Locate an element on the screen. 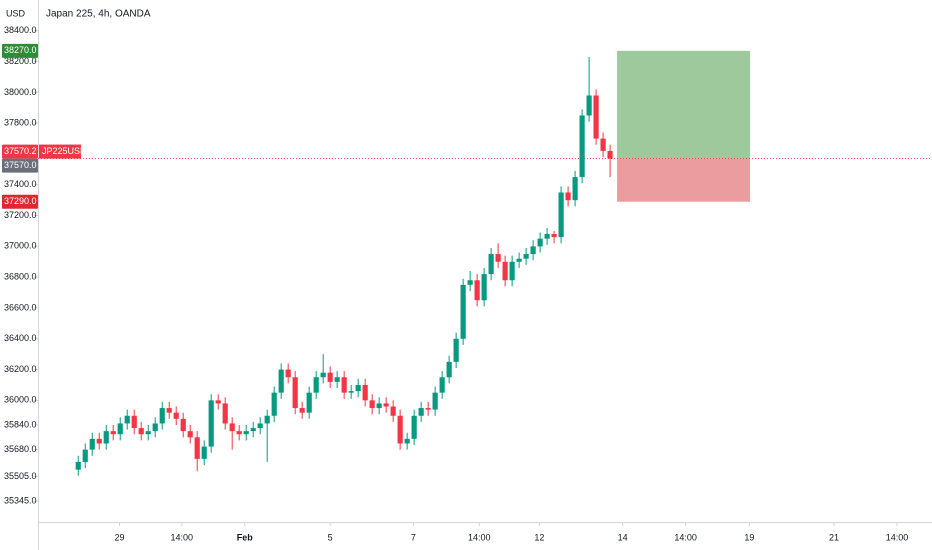 The height and width of the screenshot is (550, 932). chart-title: Japan 225, 4h, OANDA is located at coordinates (98, 14).